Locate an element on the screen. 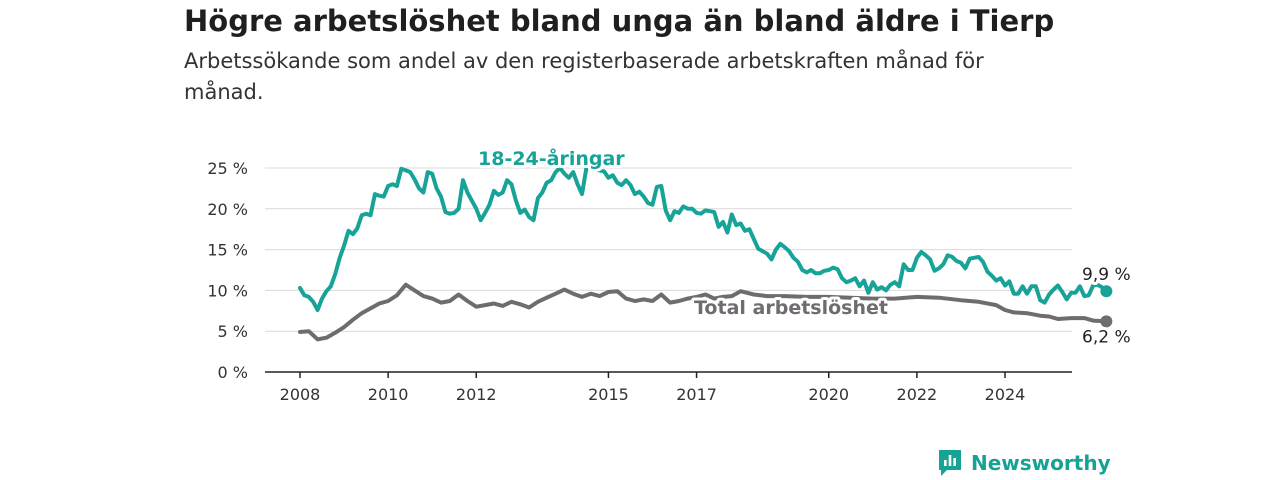 The image size is (1280, 480). x-tick-label: 2024 is located at coordinates (1005, 394).